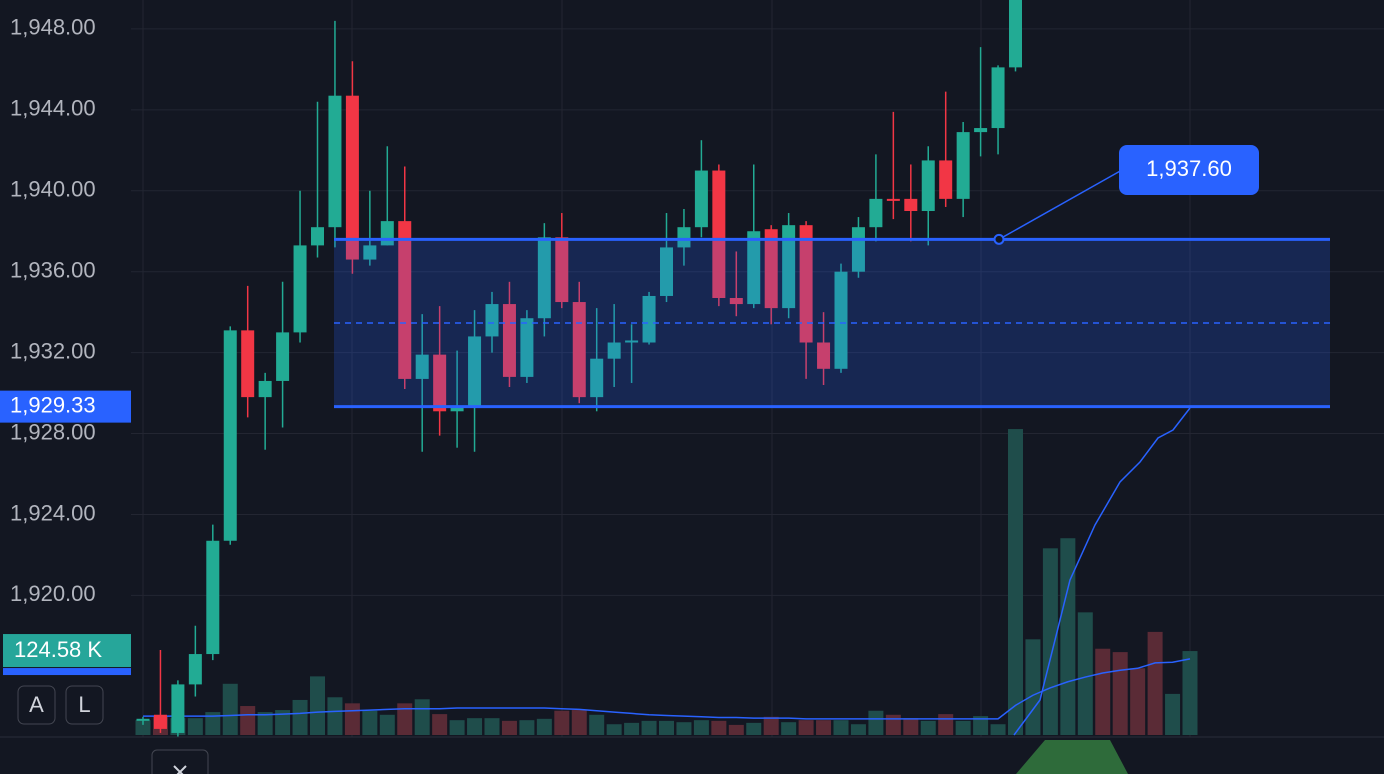 This screenshot has height=774, width=1384. I want to click on log-button, so click(84, 705).